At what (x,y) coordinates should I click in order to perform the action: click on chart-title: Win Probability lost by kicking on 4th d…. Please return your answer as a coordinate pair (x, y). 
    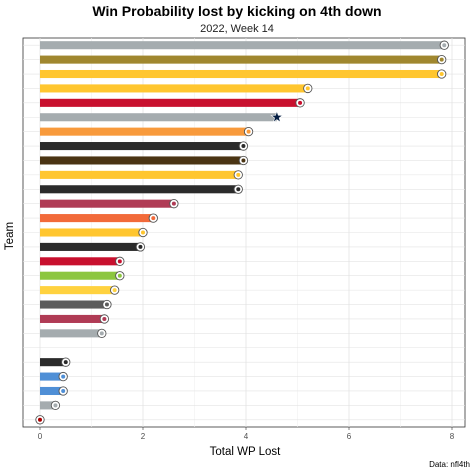
    Looking at the image, I should click on (236, 11).